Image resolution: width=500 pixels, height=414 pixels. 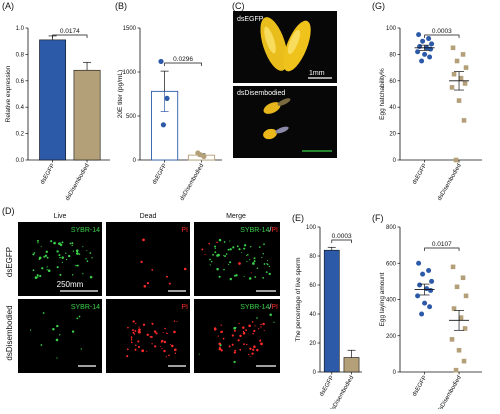 What do you see at coordinates (450, 182) in the screenshot?
I see `g-xtick-label-1: dsDisembodied` at bounding box center [450, 182].